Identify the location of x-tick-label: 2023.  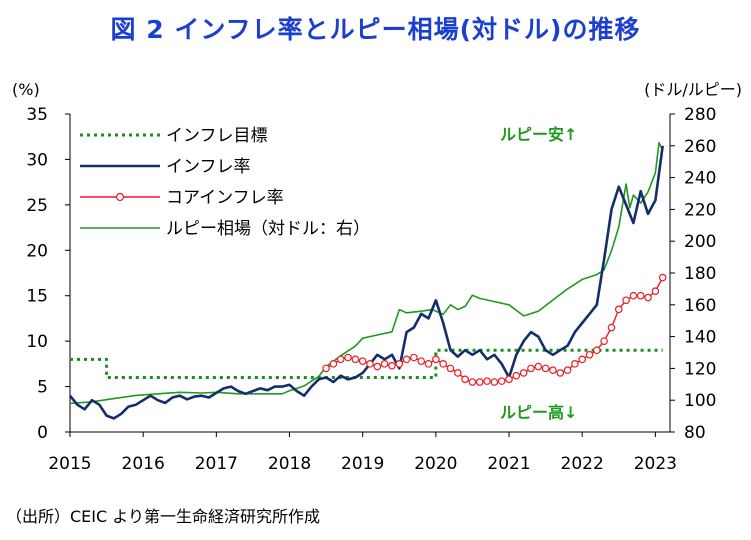
(655, 464).